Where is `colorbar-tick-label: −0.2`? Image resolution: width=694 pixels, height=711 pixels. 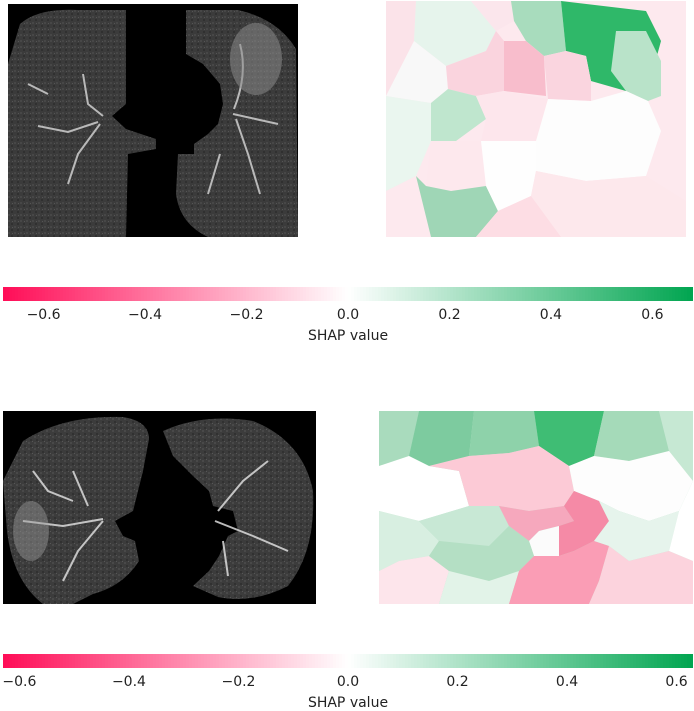 colorbar-tick-label: −0.2 is located at coordinates (238, 682).